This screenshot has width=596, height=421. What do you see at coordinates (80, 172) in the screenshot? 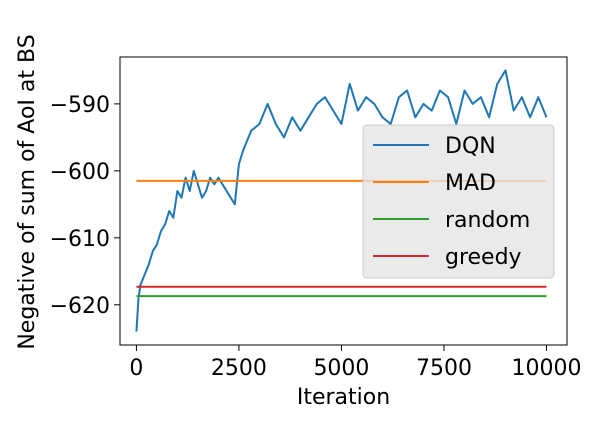
I see `y-tick-label: −600` at bounding box center [80, 172].